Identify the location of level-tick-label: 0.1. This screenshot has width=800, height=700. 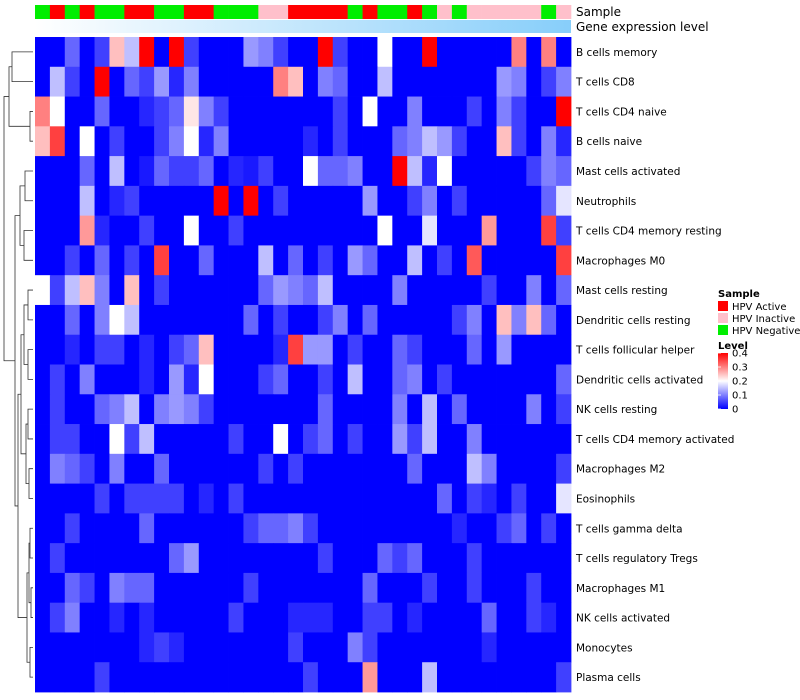
(740, 396).